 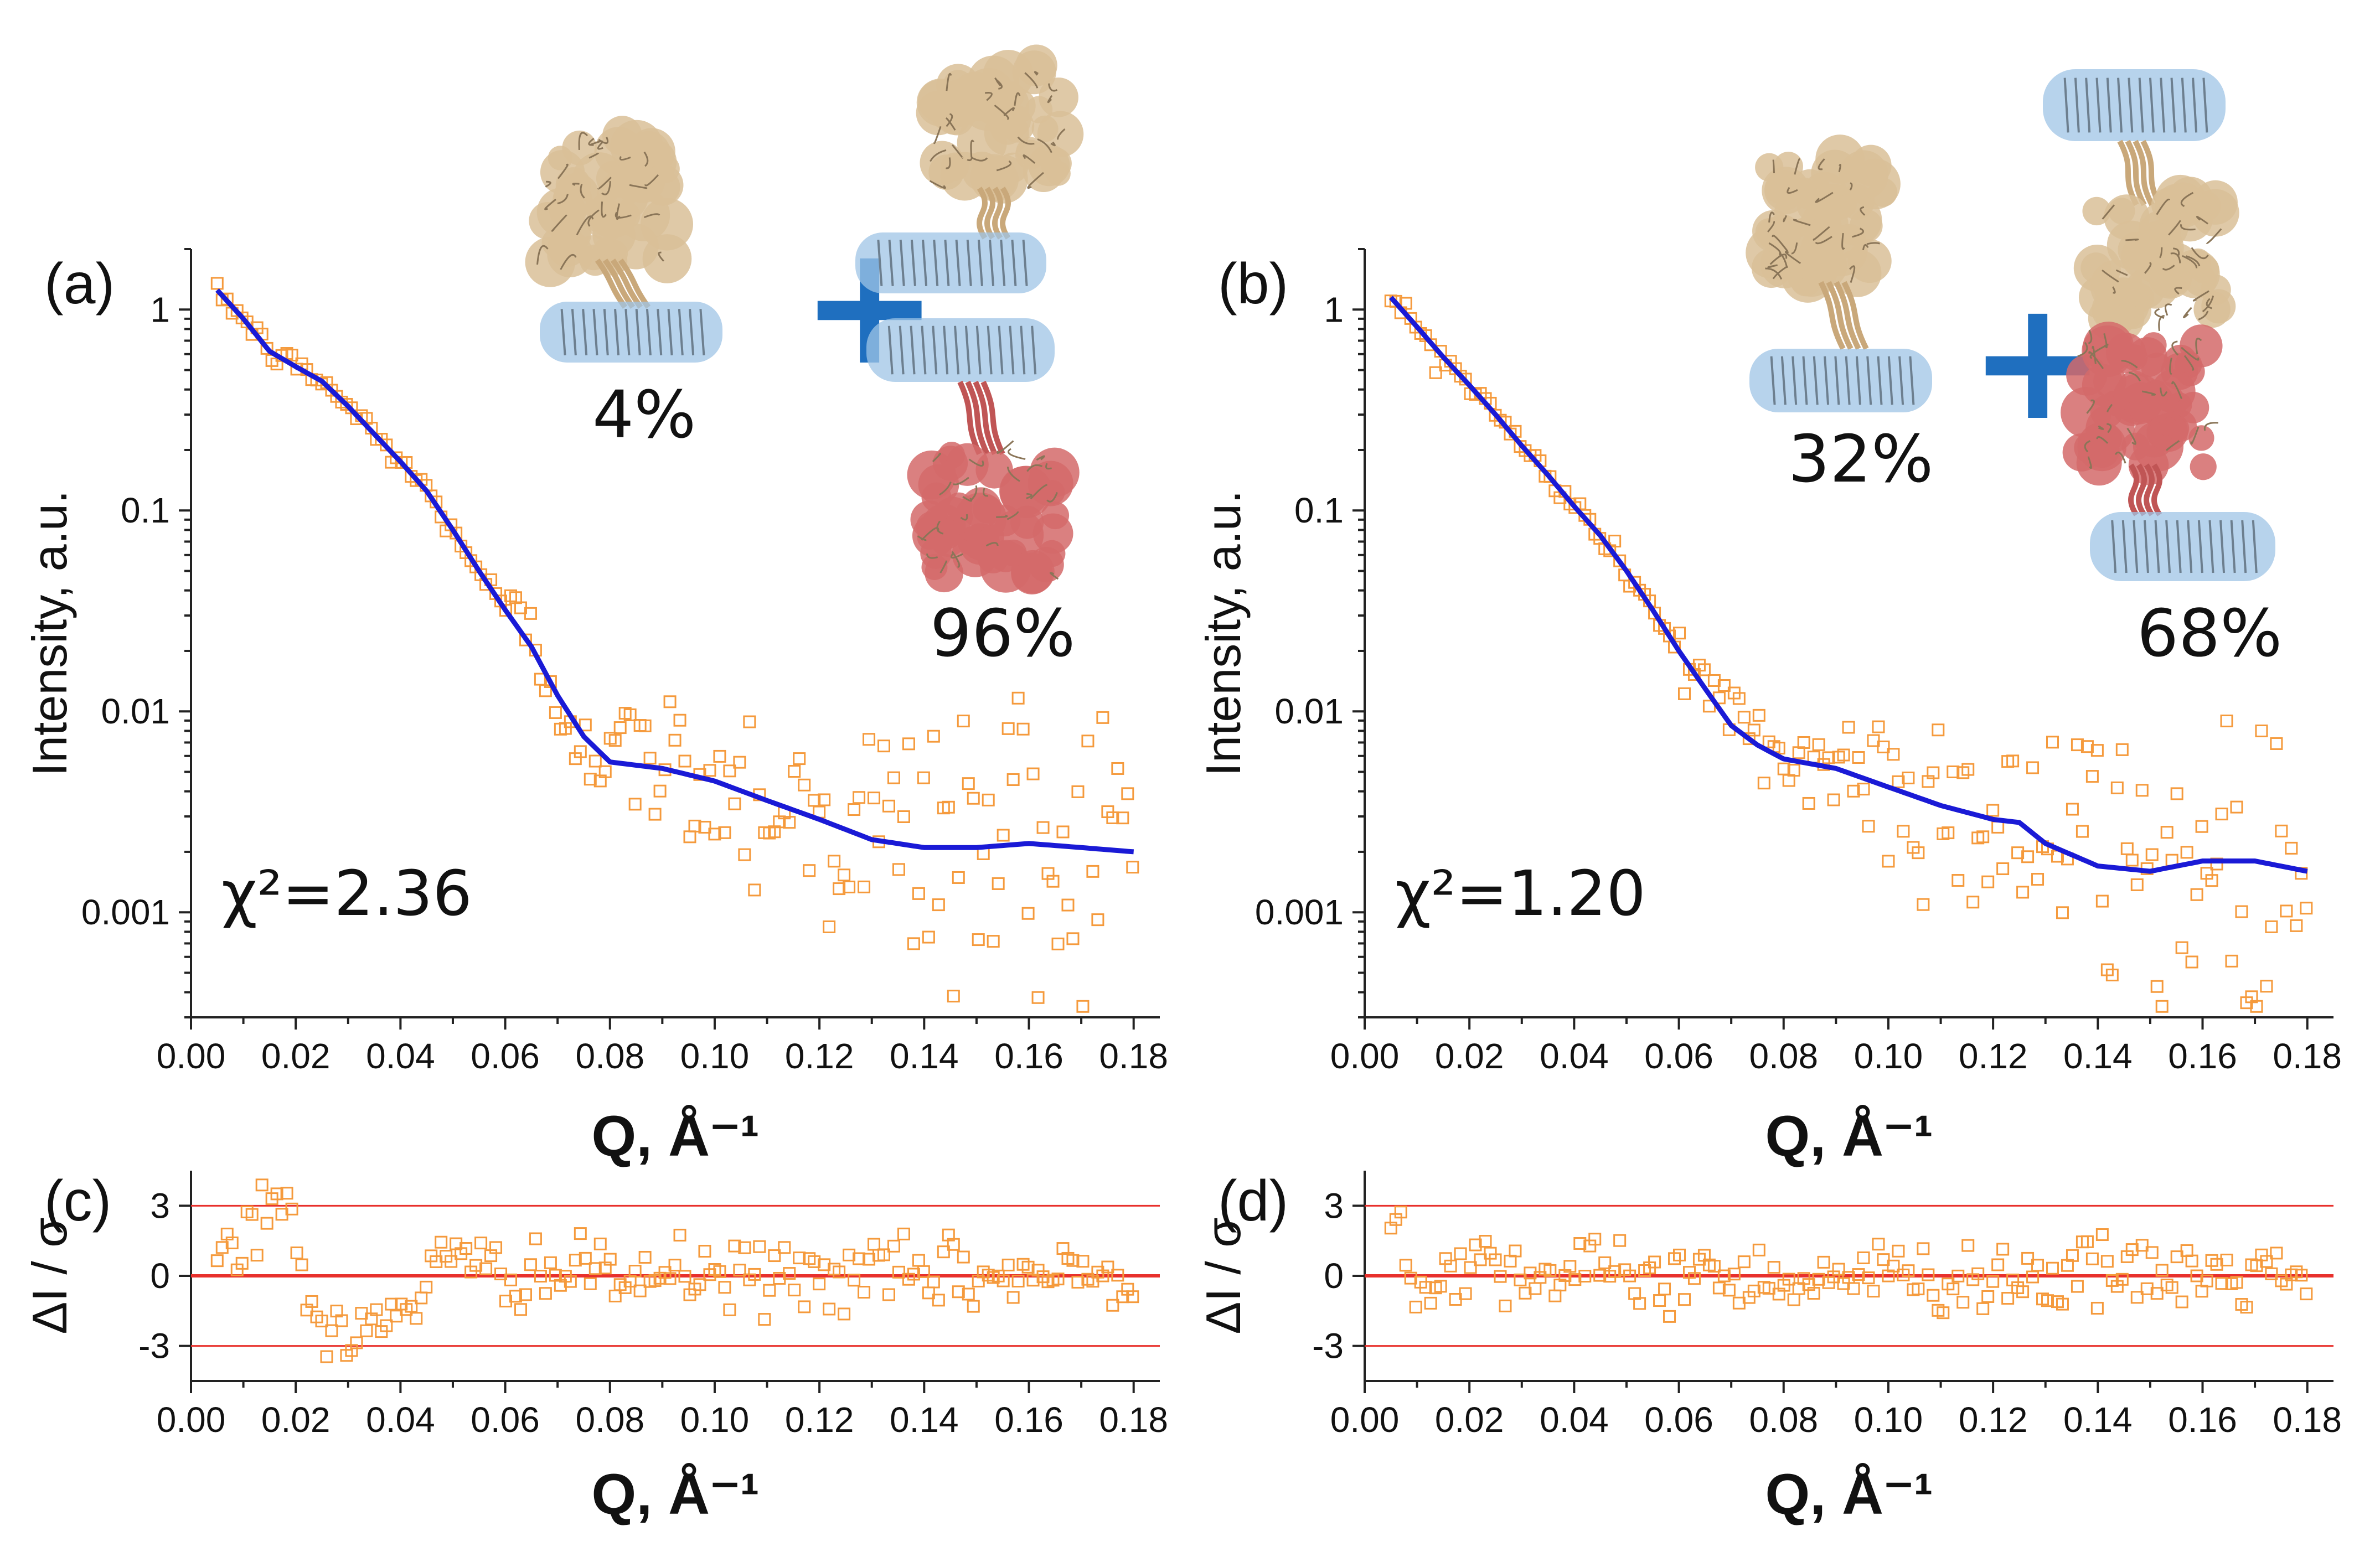 What do you see at coordinates (2307, 1056) in the screenshot?
I see `x-tick-label: 0.18` at bounding box center [2307, 1056].